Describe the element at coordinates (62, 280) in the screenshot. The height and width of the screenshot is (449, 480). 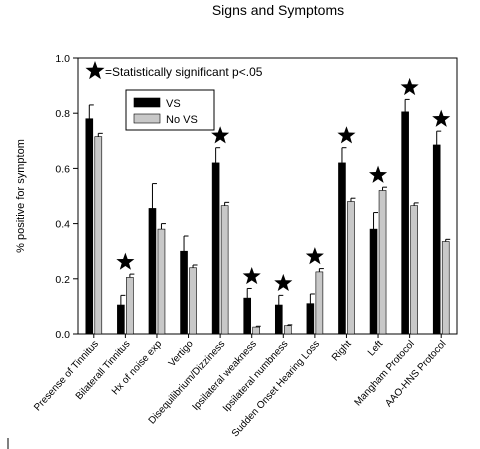
I see `y-tick-label: 0.2` at that location.